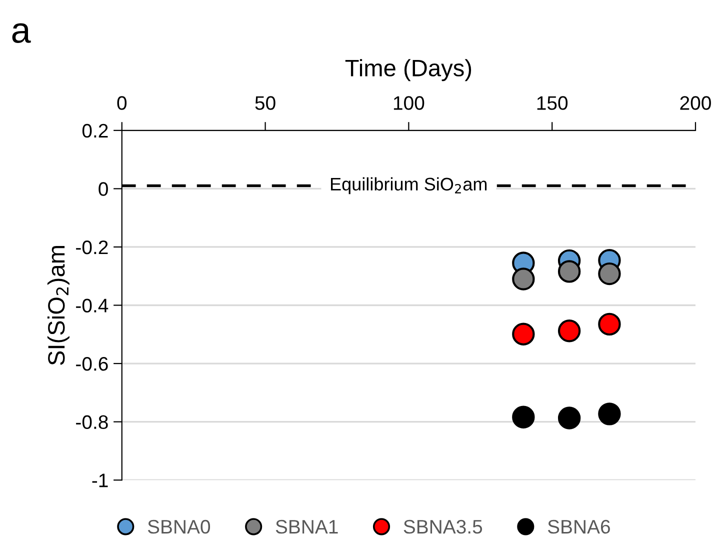 The image size is (717, 555). Describe the element at coordinates (92, 363) in the screenshot. I see `y-tick-label: -0.6` at that location.